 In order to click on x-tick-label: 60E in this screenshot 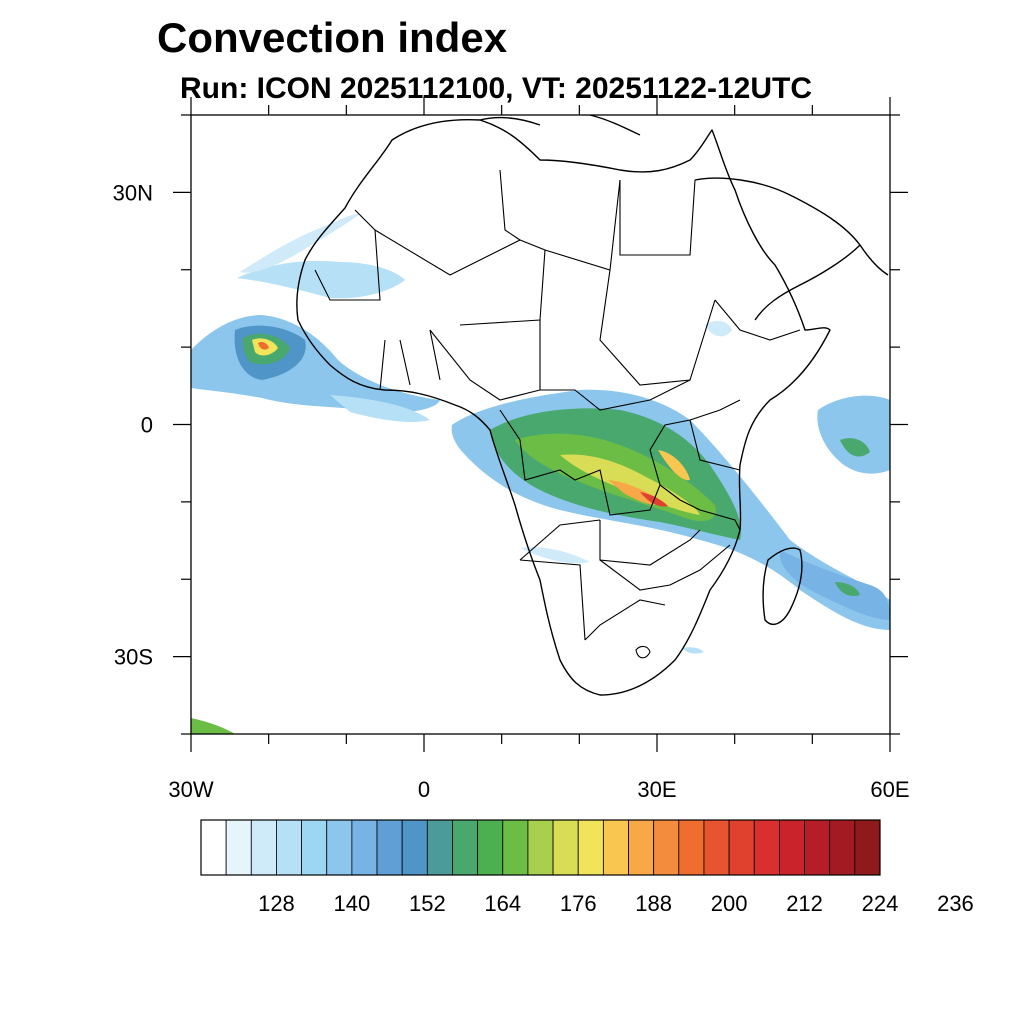, I will do `click(889, 789)`.